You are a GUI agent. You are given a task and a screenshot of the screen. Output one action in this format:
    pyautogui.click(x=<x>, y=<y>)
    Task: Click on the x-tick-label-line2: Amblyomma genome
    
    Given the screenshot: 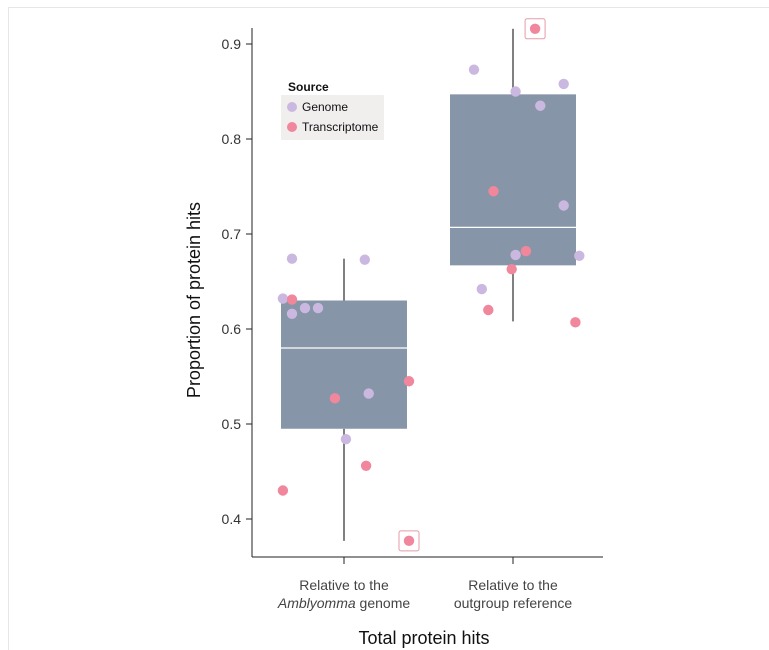 What is the action you would take?
    pyautogui.click(x=343, y=603)
    